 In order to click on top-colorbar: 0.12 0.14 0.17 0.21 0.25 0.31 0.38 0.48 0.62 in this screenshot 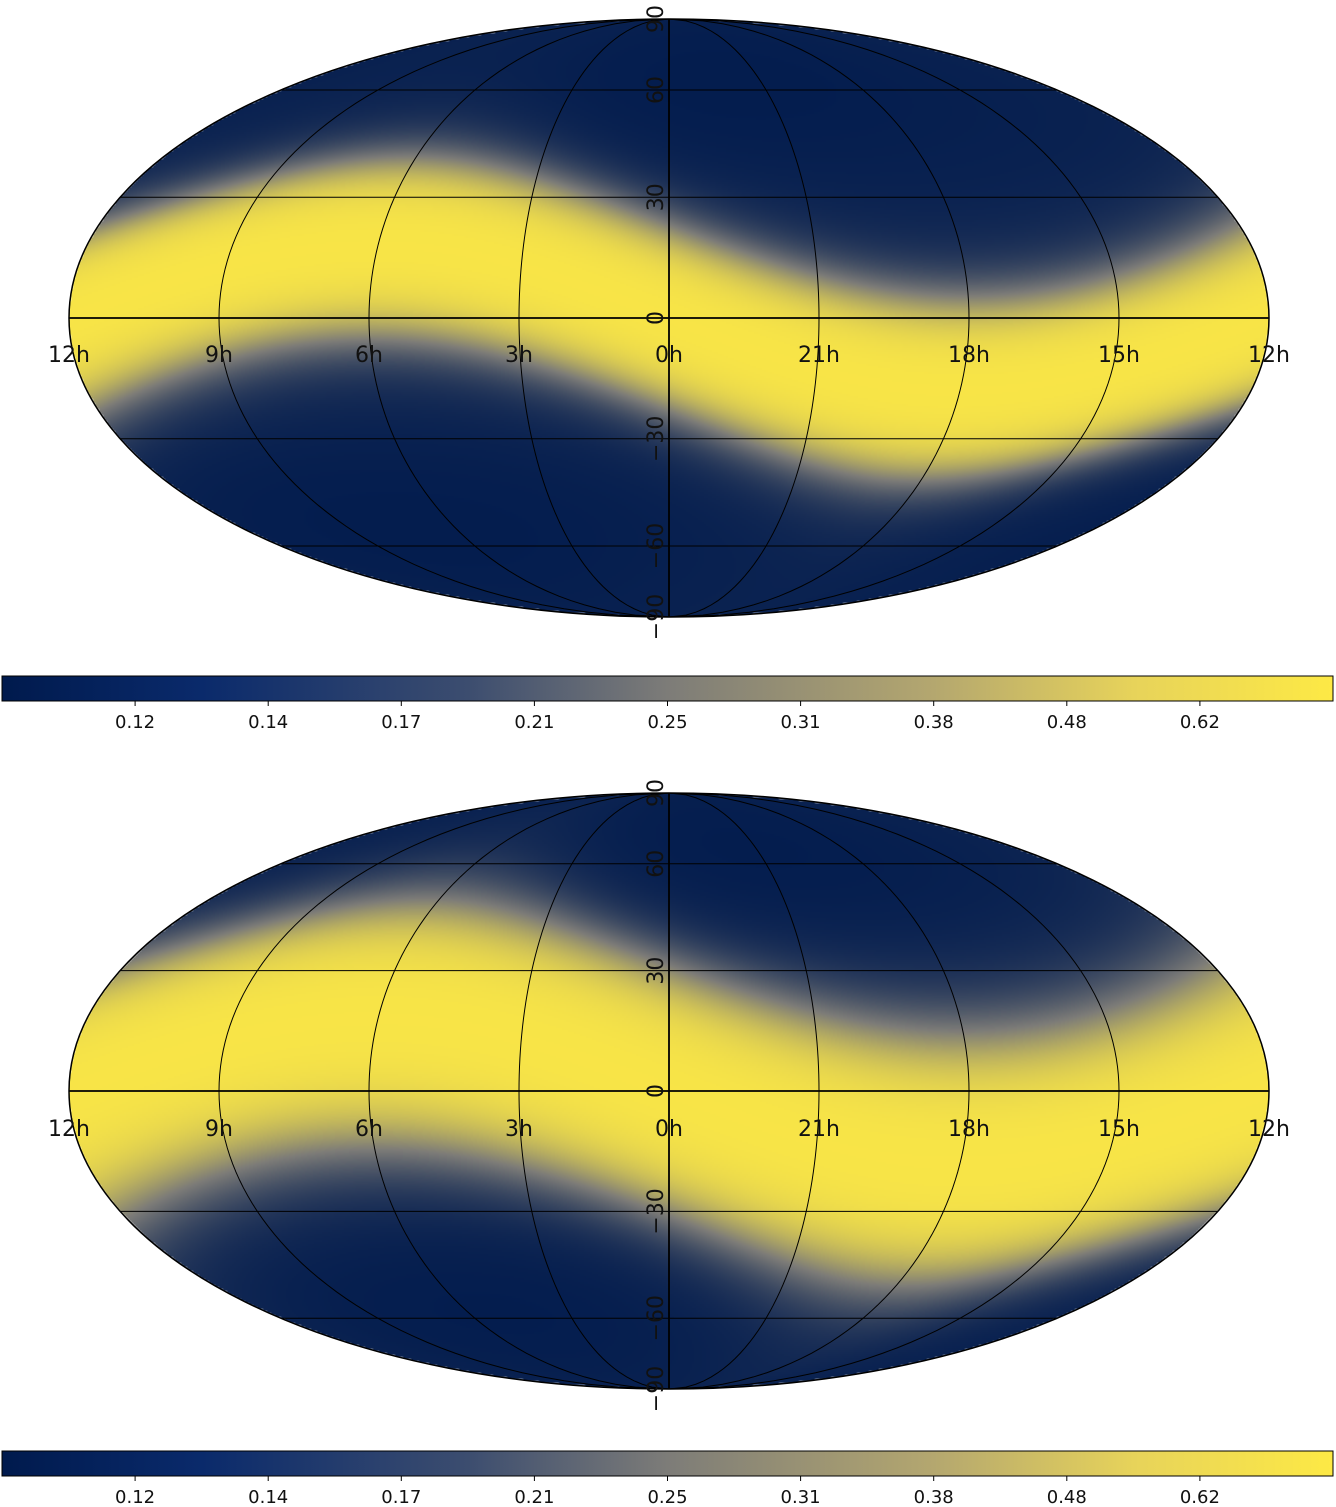, I will do `click(667, 704)`.